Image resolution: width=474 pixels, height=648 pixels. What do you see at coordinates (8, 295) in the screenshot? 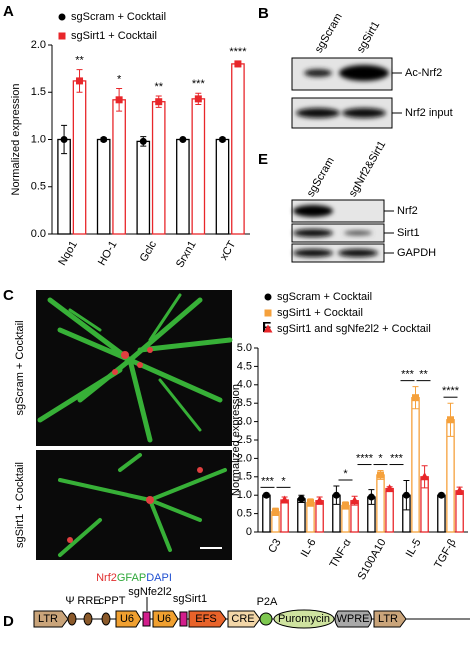
I see `panel-letter: C` at bounding box center [8, 295].